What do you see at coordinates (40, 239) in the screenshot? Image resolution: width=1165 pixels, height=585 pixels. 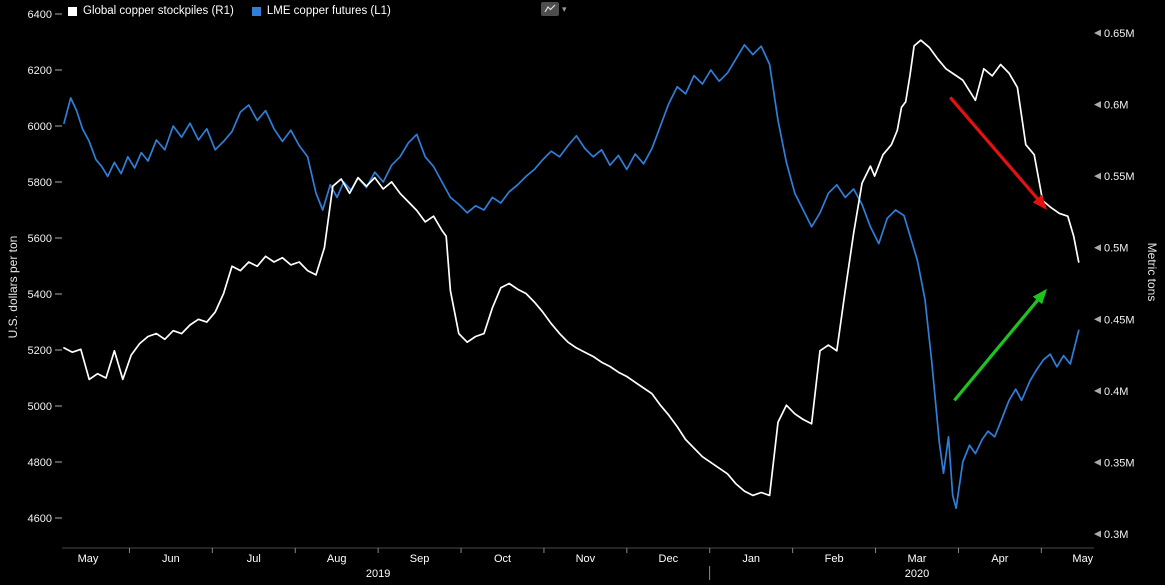 I see `left-axis-tick-label: 5600` at bounding box center [40, 239].